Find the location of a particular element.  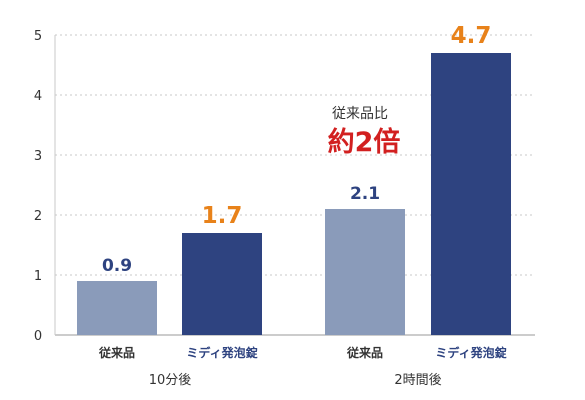

group-label: 2時間後 is located at coordinates (417, 380).